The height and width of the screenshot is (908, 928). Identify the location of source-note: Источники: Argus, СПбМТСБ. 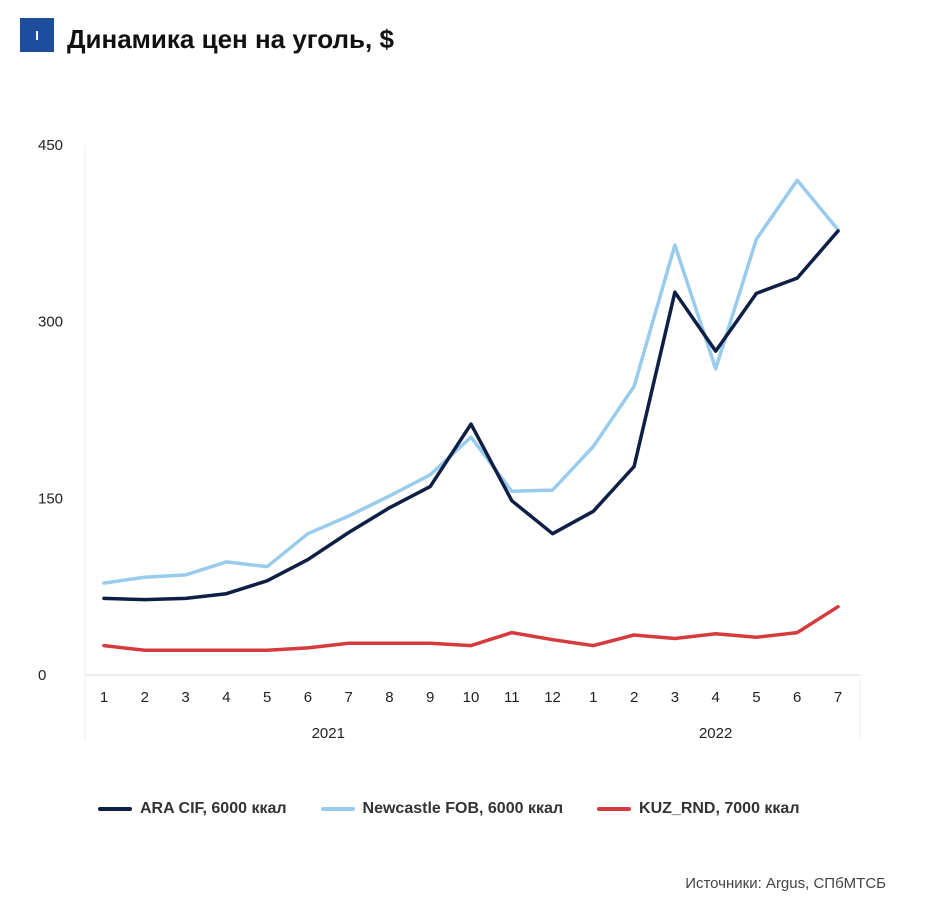
(785, 883).